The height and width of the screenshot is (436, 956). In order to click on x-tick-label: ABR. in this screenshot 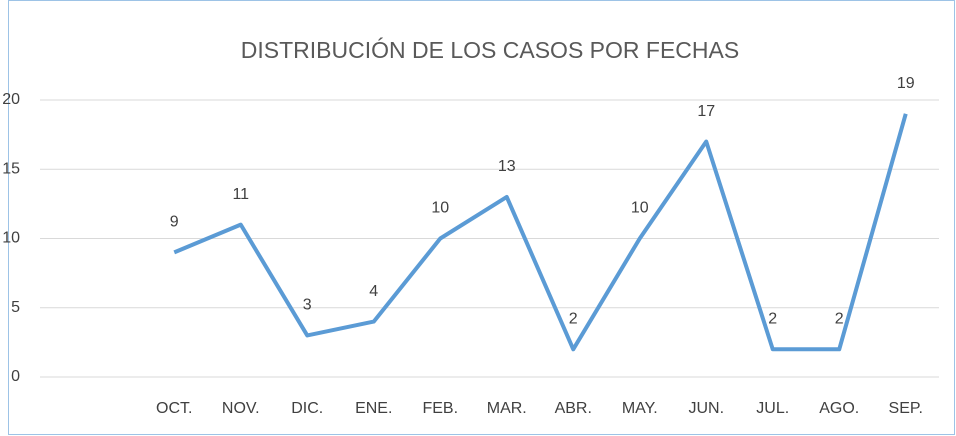, I will do `click(573, 408)`.